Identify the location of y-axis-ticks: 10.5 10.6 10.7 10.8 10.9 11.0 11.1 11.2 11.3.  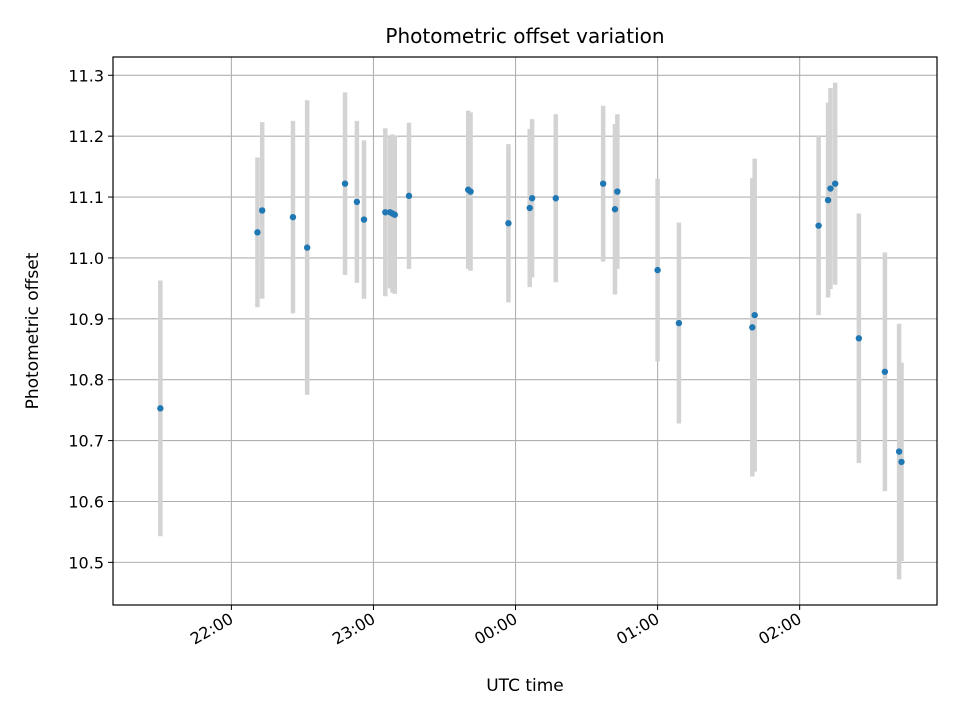
(90, 319).